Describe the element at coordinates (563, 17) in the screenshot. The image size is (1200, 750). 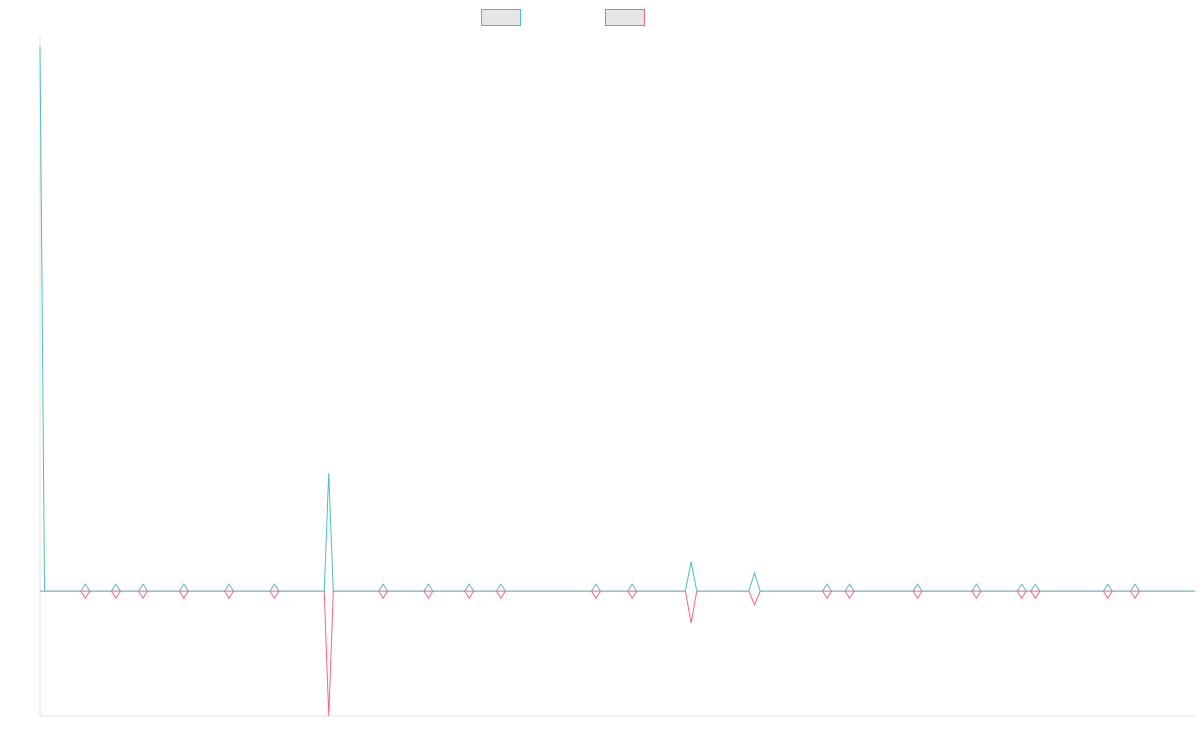
I see `legend` at that location.